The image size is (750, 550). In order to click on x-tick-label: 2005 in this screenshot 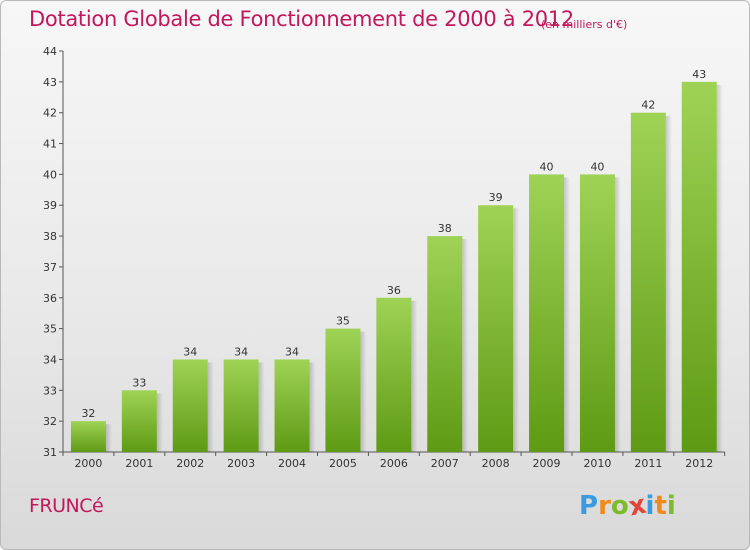, I will do `click(343, 463)`.